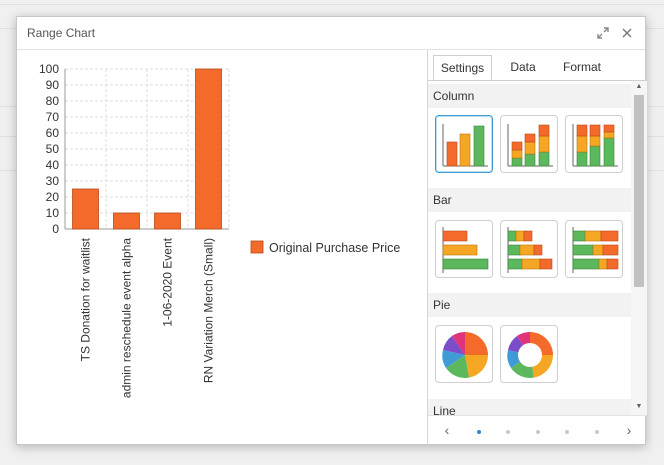  What do you see at coordinates (53, 117) in the screenshot?
I see `y-tick-label: 70` at bounding box center [53, 117].